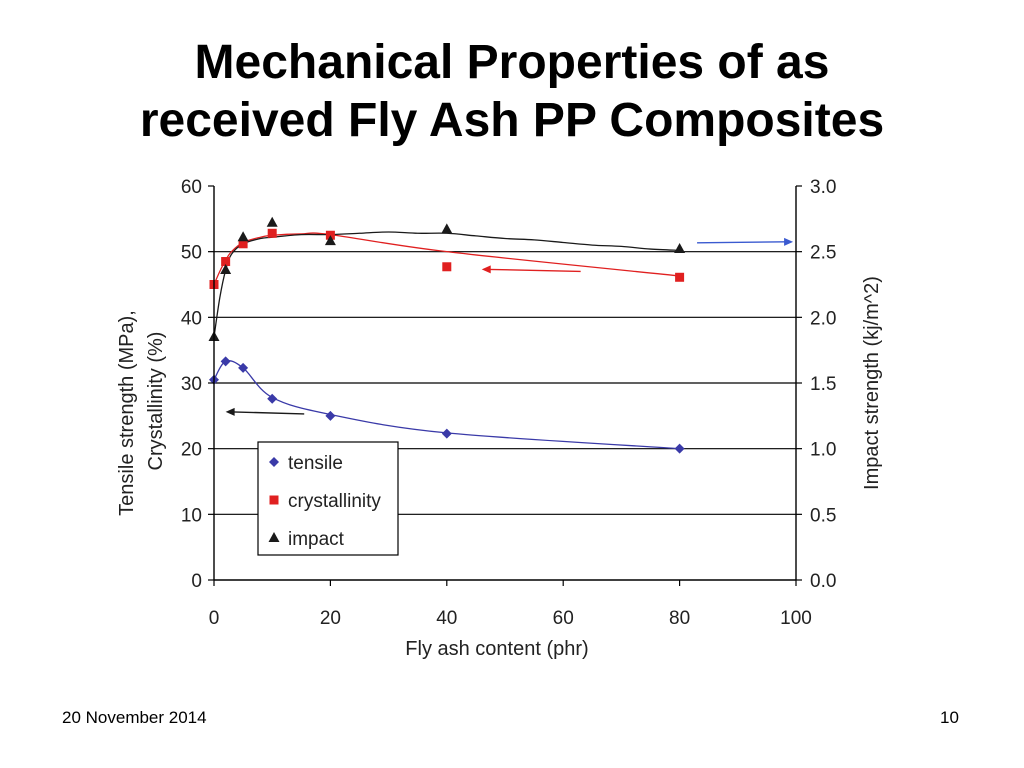 Image resolution: width=1024 pixels, height=768 pixels. Describe the element at coordinates (230, 411) in the screenshot. I see `axis-arrow-head-tensile` at that location.